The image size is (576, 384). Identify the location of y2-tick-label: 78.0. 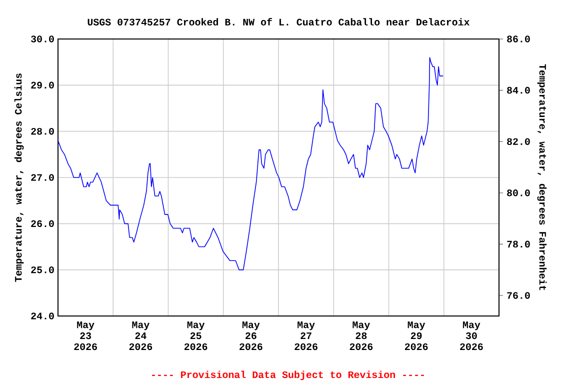
(518, 244).